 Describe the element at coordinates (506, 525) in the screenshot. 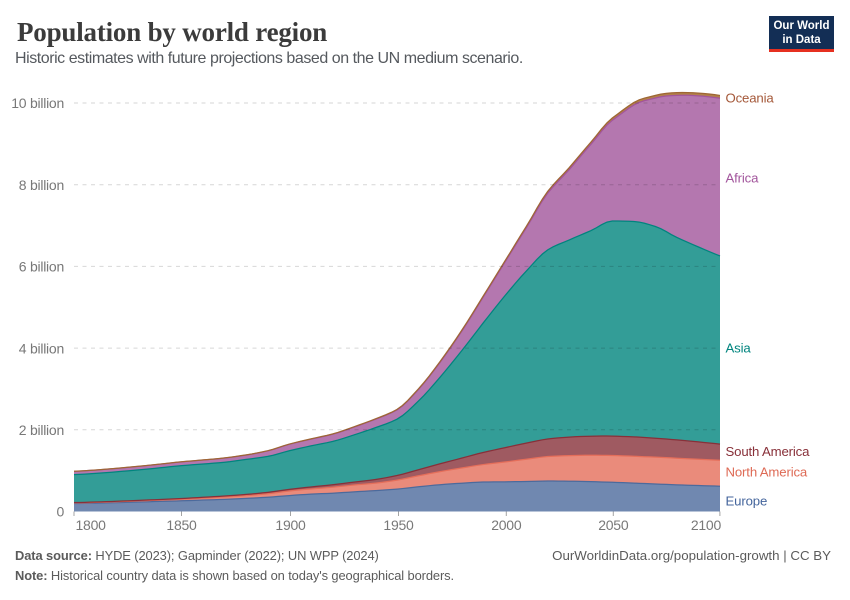

I see `svg-text: 2000` at that location.